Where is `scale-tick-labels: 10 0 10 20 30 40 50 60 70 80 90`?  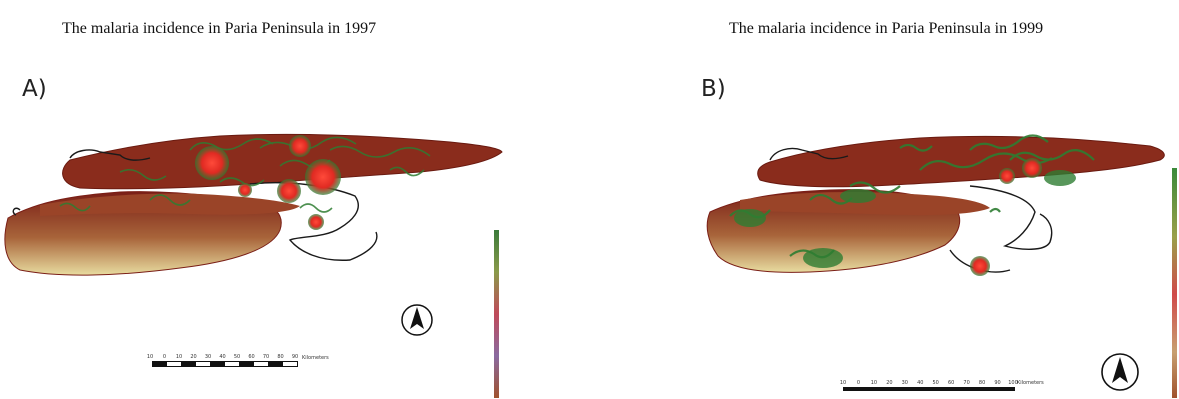
scale-tick-labels: 10 0 10 20 30 40 50 60 70 80 90 is located at coordinates (222, 357).